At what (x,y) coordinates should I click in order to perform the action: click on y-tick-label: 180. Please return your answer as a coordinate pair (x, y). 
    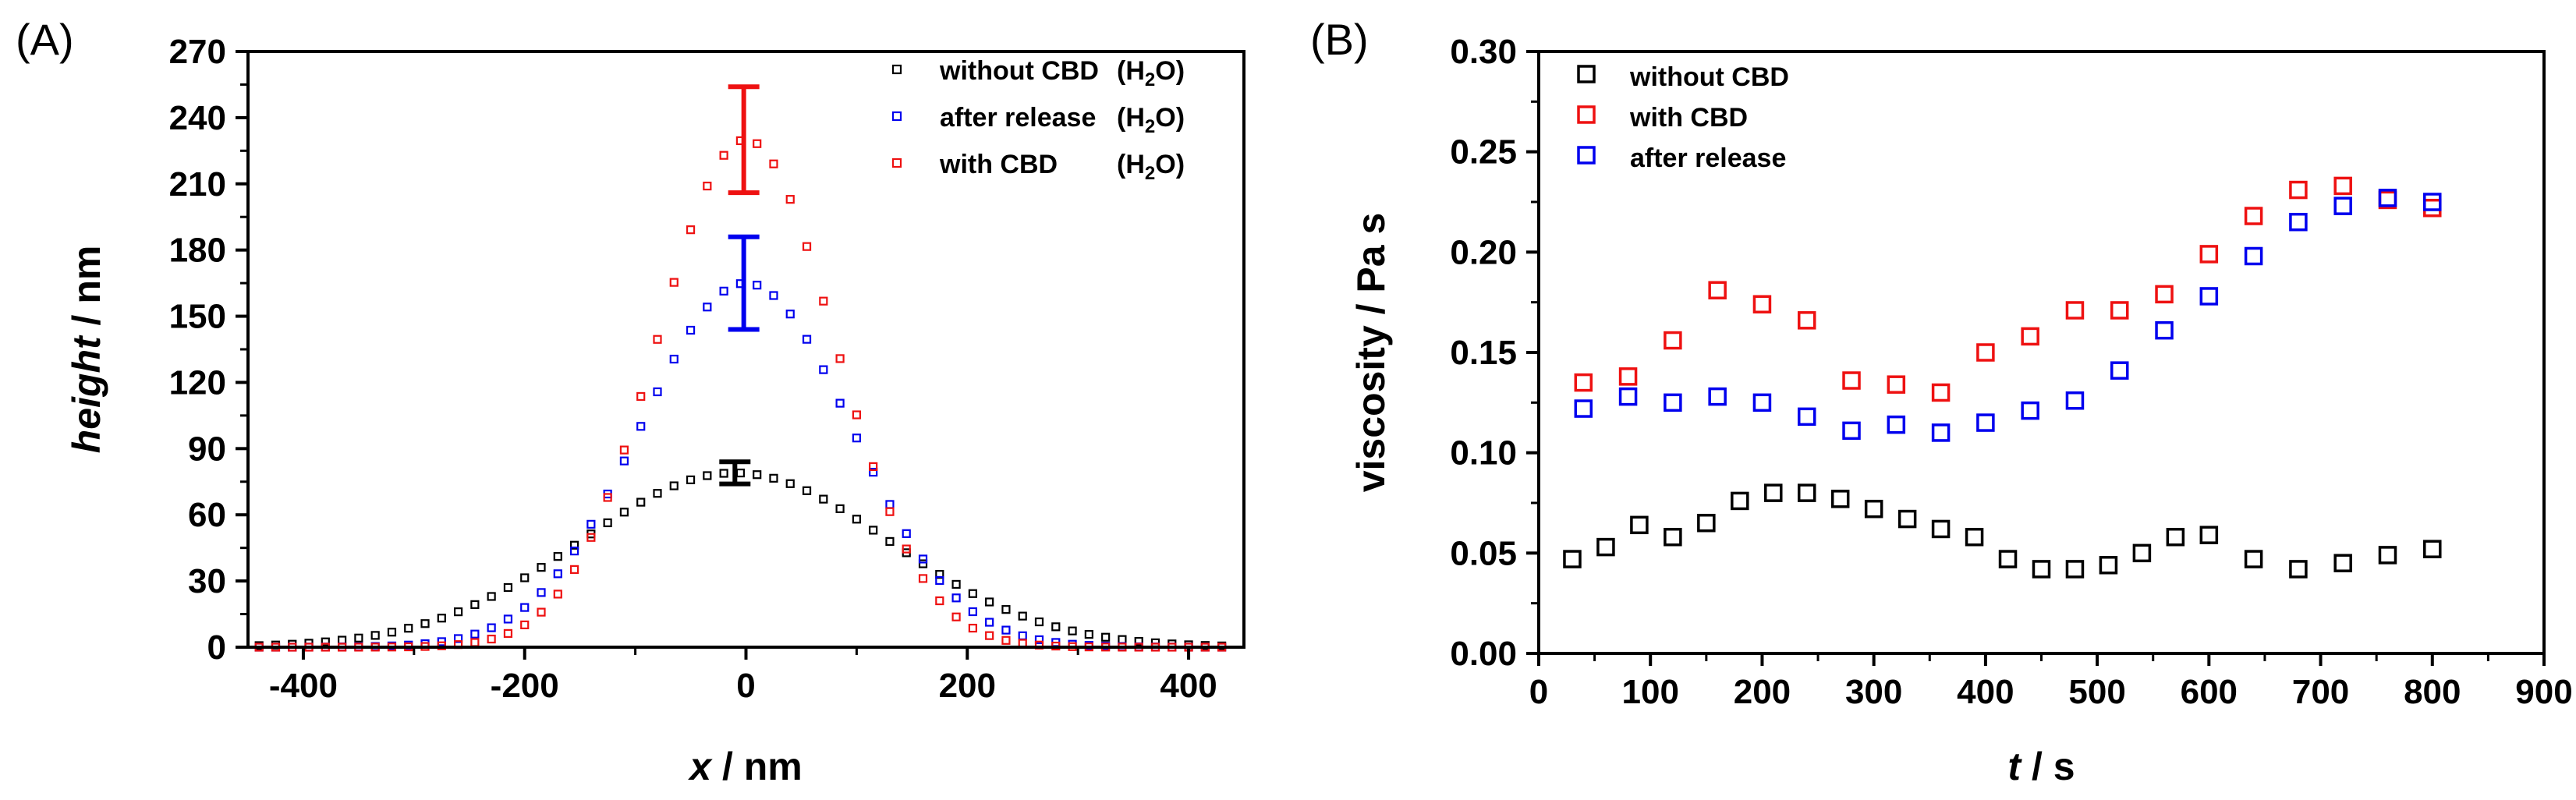
    Looking at the image, I should click on (197, 251).